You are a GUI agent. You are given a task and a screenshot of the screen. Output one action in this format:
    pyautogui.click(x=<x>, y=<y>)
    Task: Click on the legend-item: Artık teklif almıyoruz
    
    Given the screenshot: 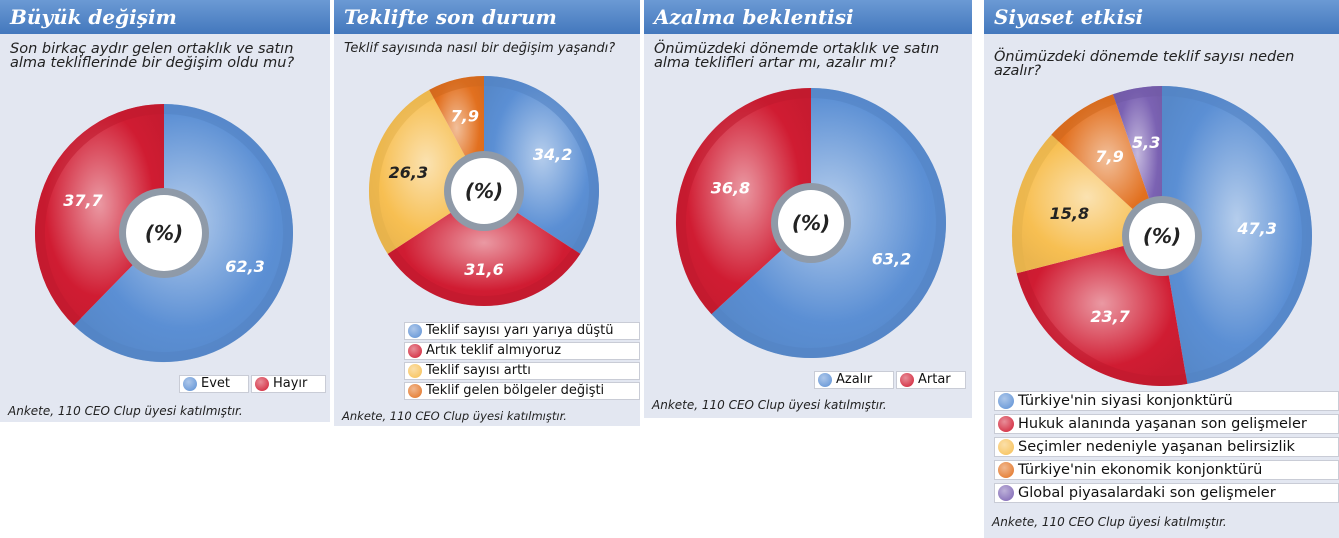 What is the action you would take?
    pyautogui.click(x=522, y=351)
    